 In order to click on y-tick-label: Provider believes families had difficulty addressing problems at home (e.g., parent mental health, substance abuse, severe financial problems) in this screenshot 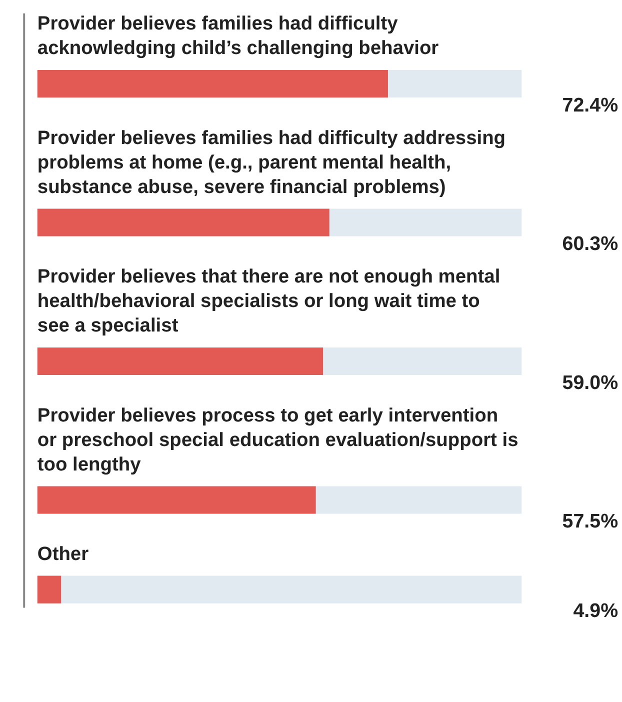, I will do `click(271, 163)`.